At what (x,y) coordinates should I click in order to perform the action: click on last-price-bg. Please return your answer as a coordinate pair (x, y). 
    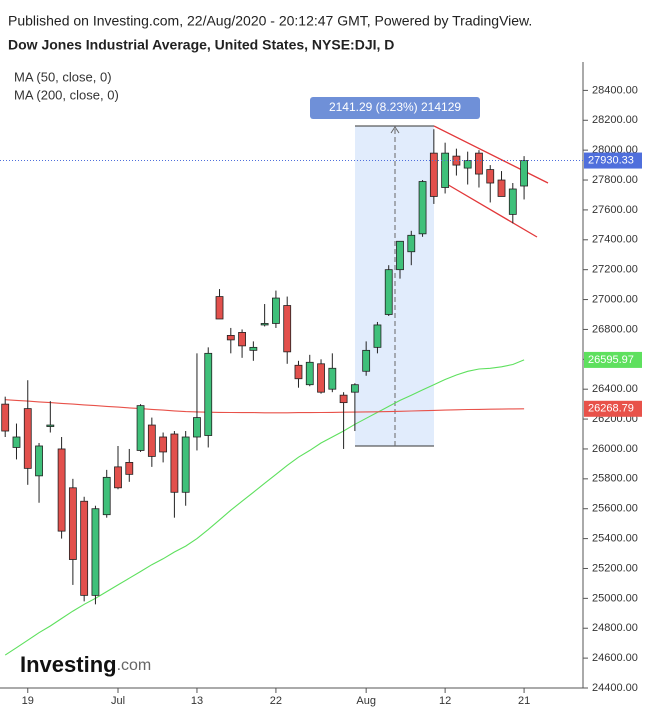
    Looking at the image, I should click on (613, 160).